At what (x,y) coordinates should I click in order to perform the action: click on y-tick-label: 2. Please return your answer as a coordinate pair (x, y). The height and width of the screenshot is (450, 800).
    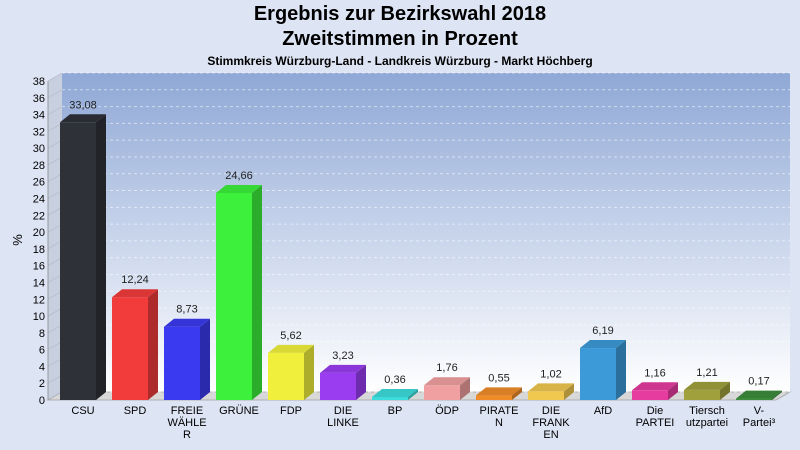
    Looking at the image, I should click on (42, 384).